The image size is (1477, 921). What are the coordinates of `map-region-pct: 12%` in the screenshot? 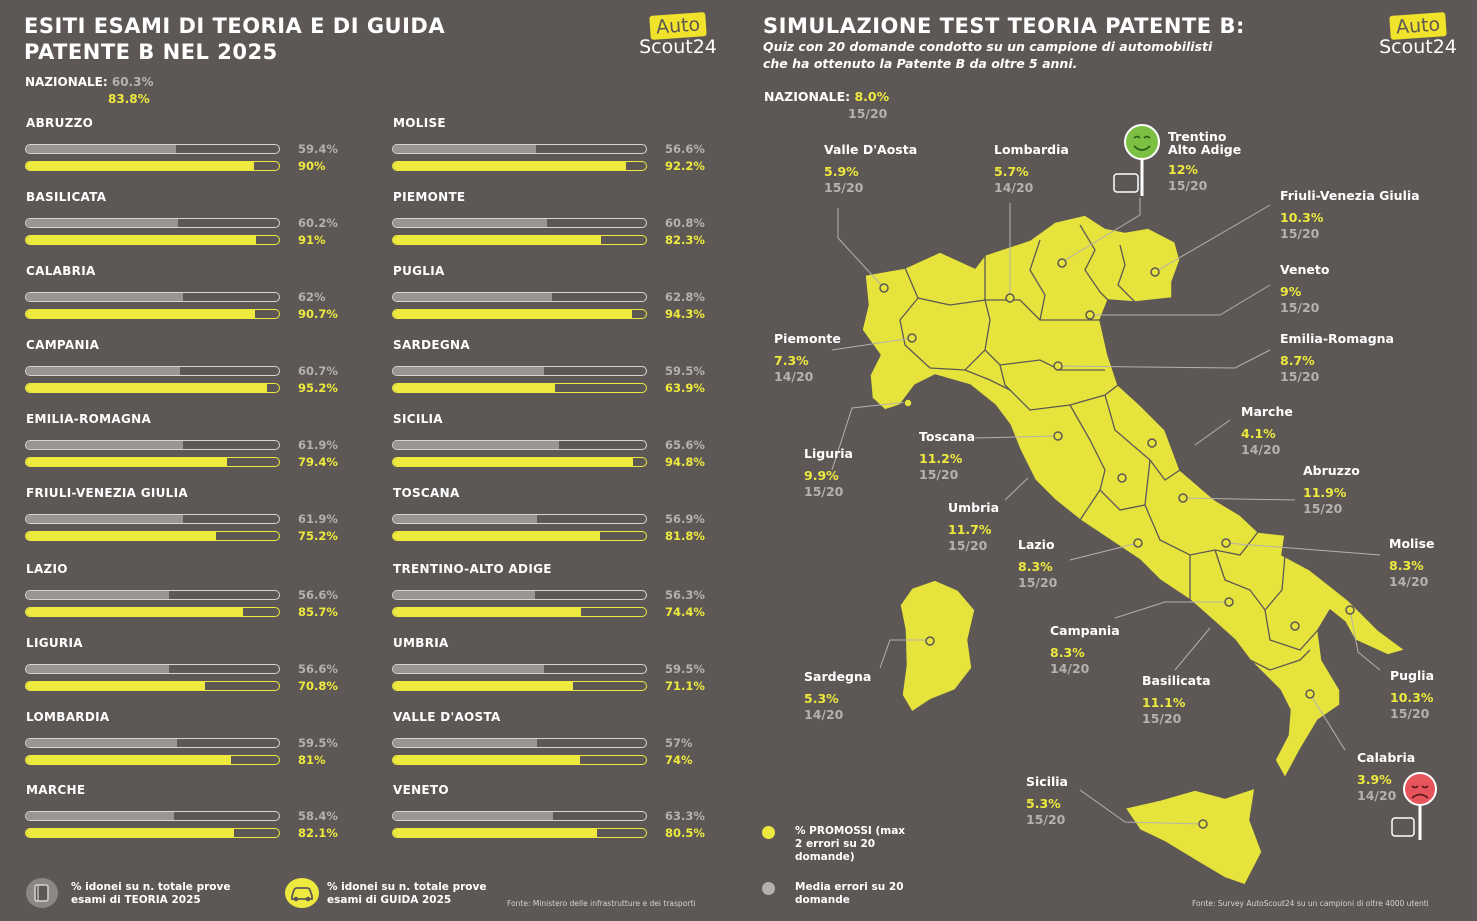 It's located at (1183, 169).